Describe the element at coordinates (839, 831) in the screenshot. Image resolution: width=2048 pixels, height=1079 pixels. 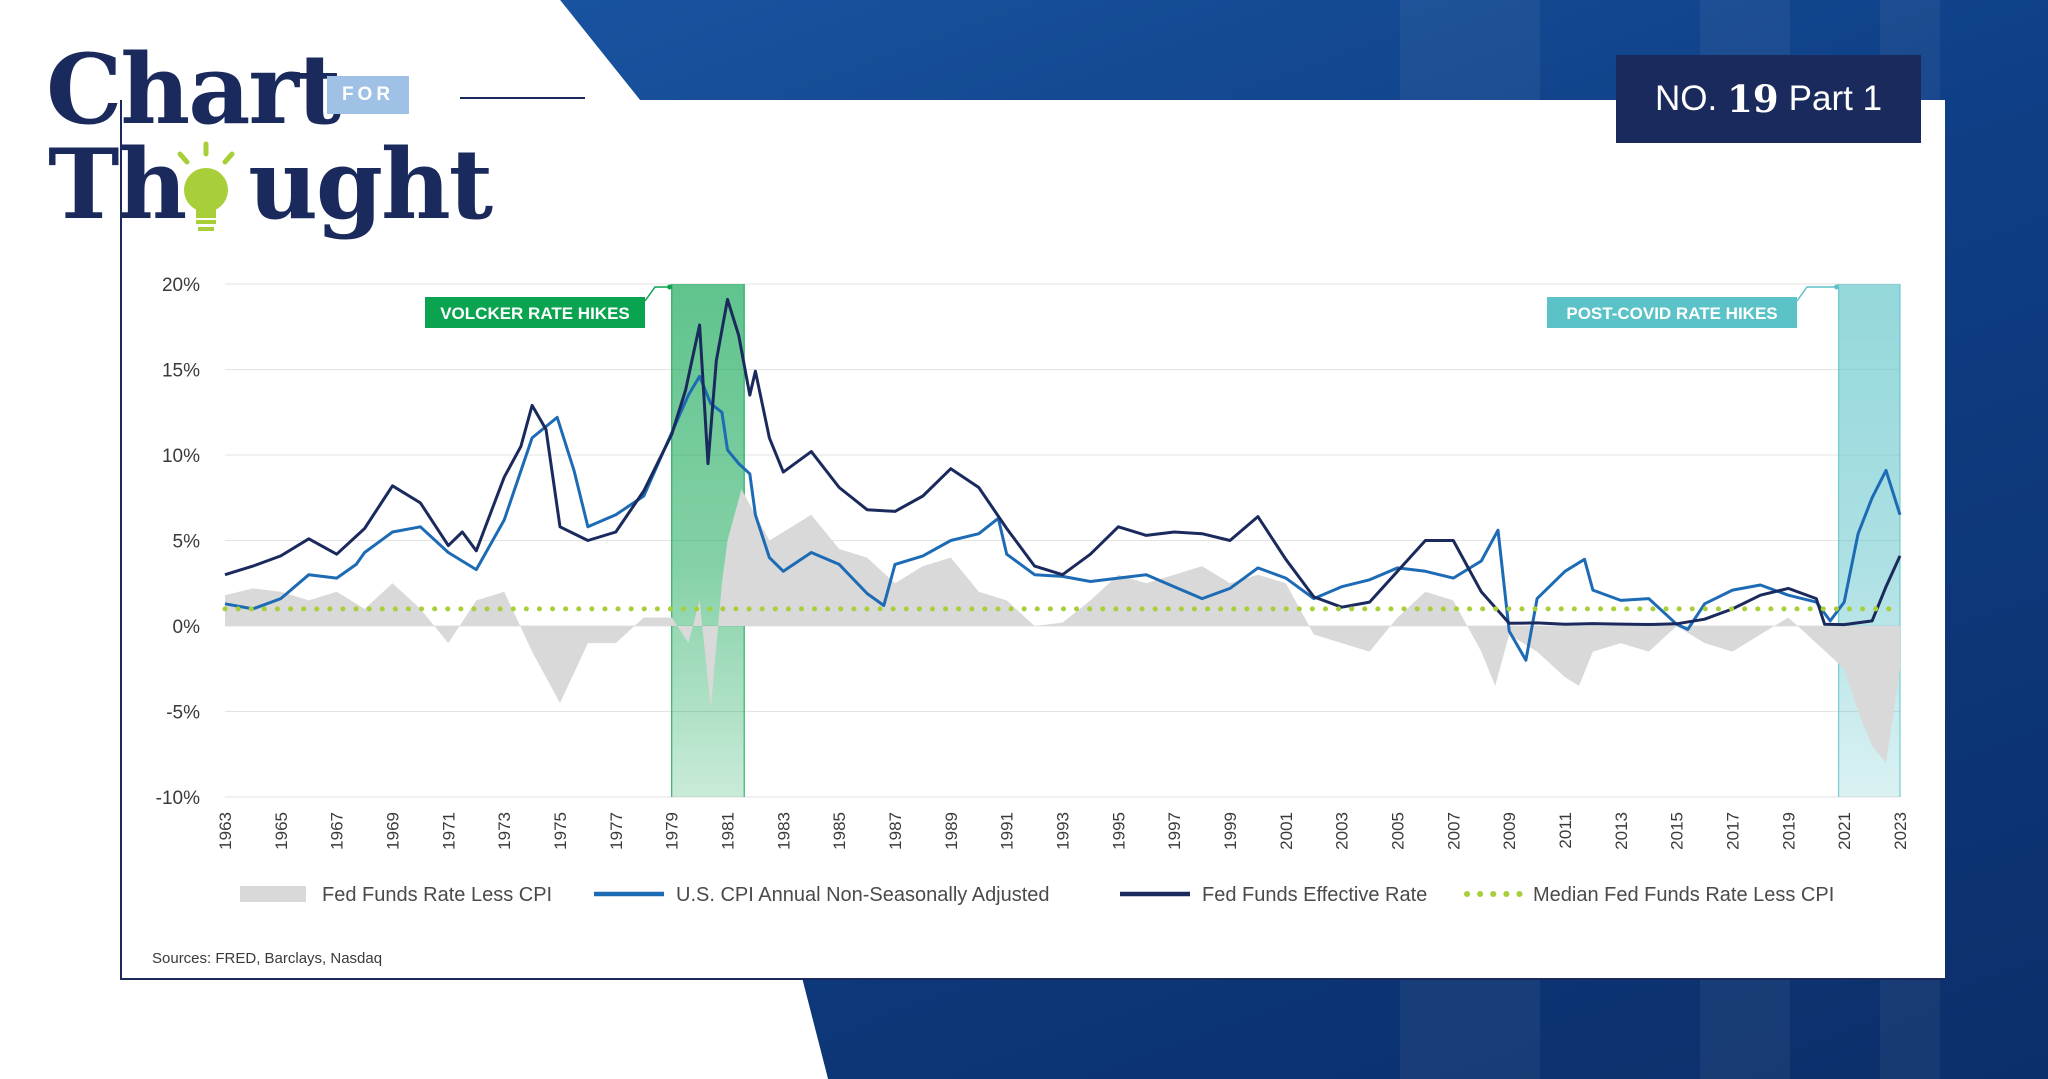
I see `x-tick-label: 1985` at that location.